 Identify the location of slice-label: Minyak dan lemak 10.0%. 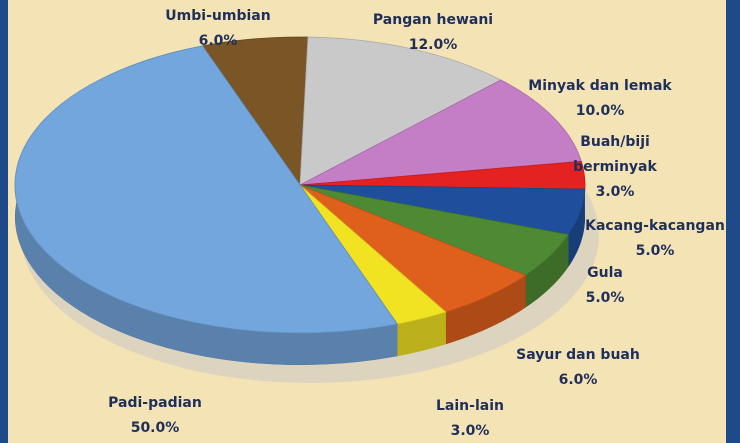
(600, 99).